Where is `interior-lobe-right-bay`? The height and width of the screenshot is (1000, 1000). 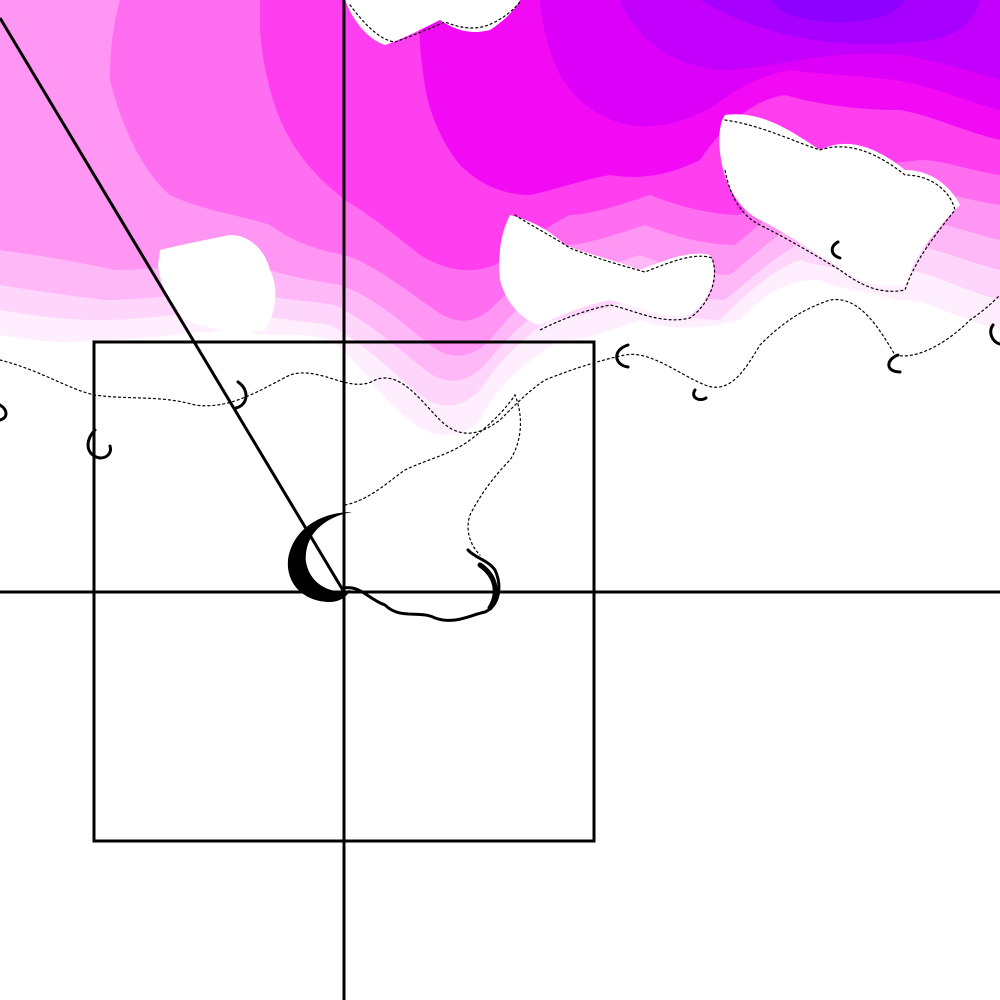 interior-lobe-right-bay is located at coordinates (839, 200).